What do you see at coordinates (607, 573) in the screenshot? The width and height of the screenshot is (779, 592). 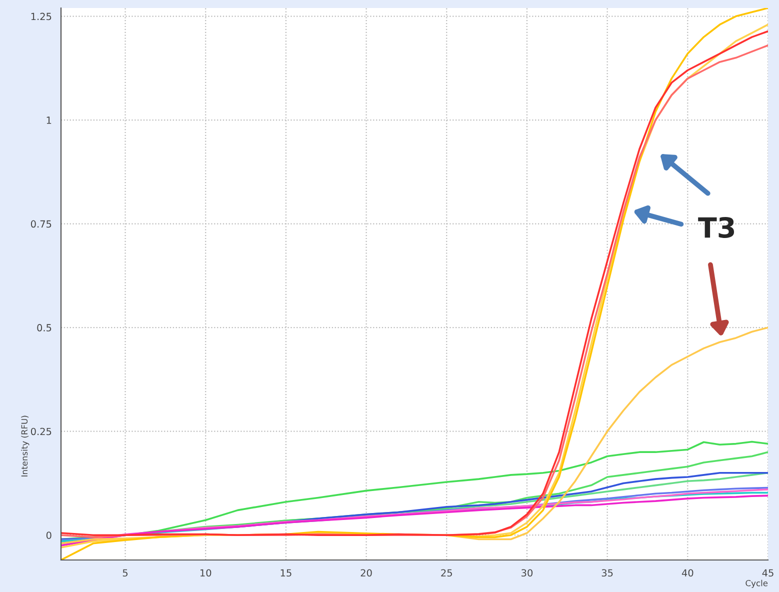 I see `x-tick-label: 35` at bounding box center [607, 573].